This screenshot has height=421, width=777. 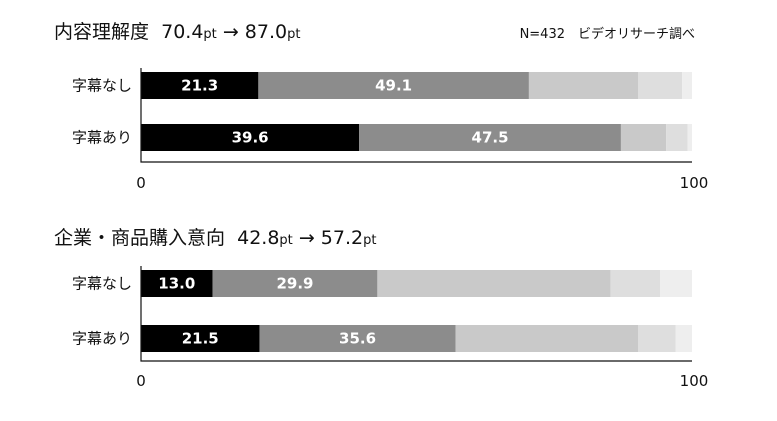 I want to click on bar-value-label: 13.0, so click(x=176, y=284).